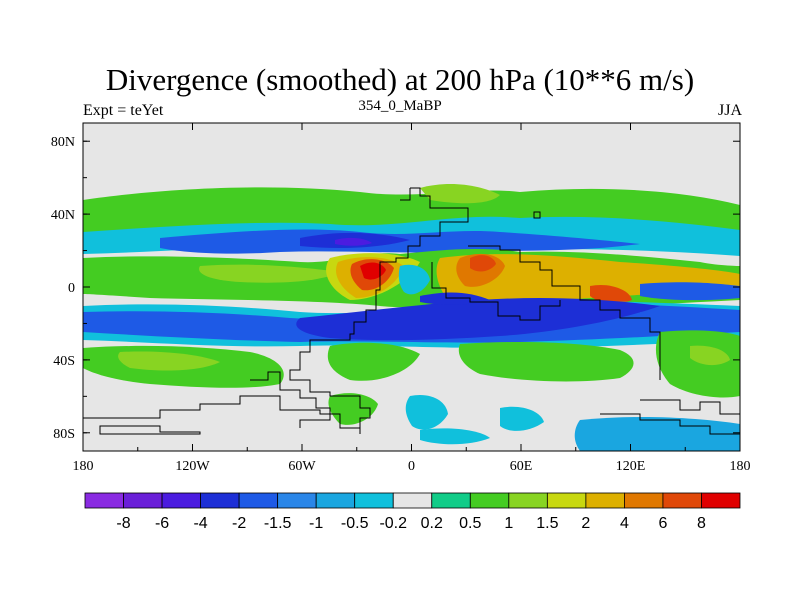 This screenshot has height=600, width=800. What do you see at coordinates (64, 434) in the screenshot?
I see `y-tick-label: 80S` at bounding box center [64, 434].